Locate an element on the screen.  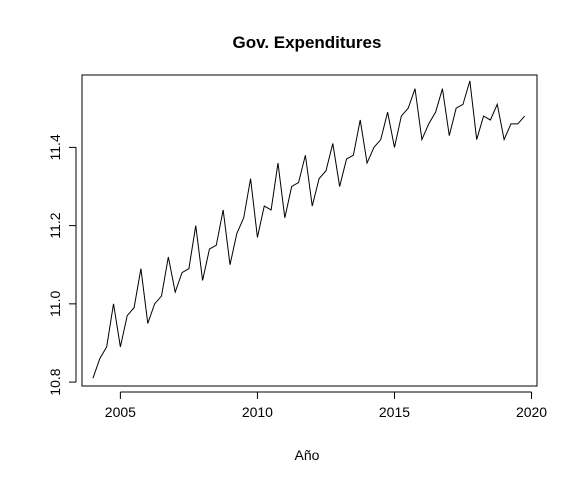
x-axis-label: Año is located at coordinates (307, 455).